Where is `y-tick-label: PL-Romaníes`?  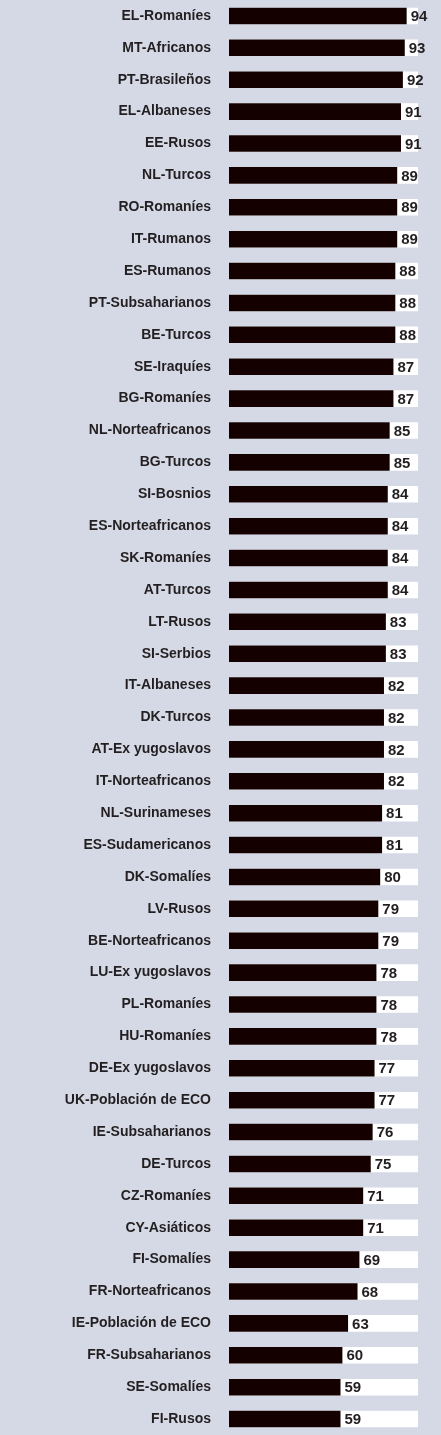 y-tick-label: PL-Romaníes is located at coordinates (166, 1003).